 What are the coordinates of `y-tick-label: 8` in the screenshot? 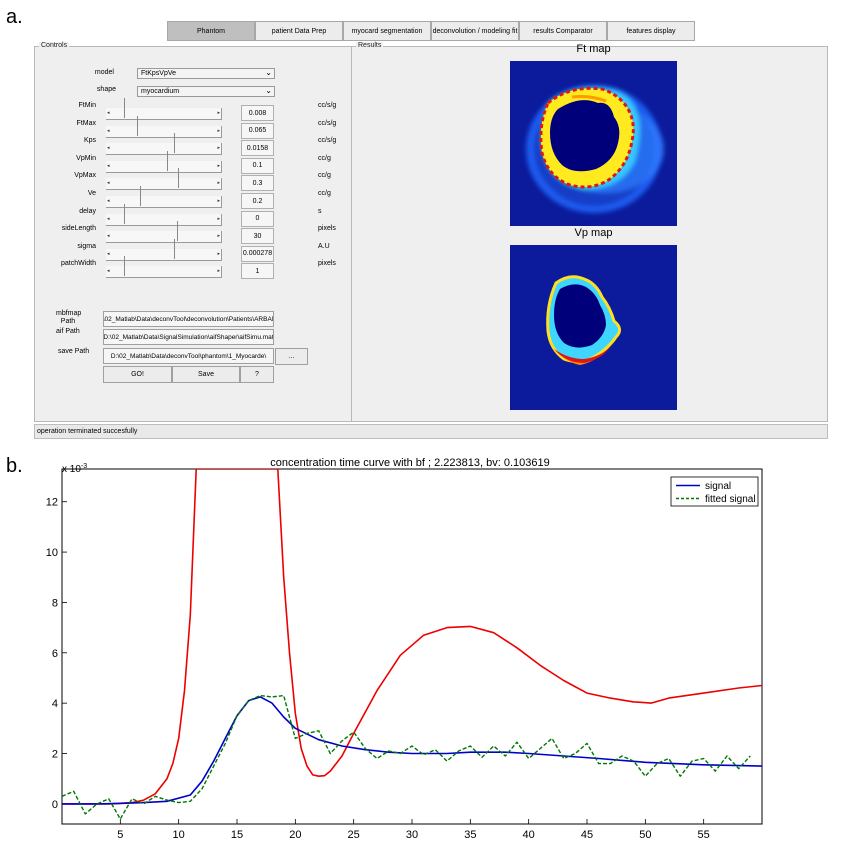 It's located at (55, 603).